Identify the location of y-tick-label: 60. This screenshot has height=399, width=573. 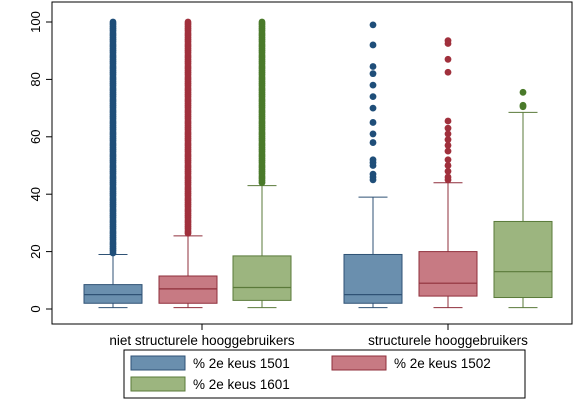
(35, 137).